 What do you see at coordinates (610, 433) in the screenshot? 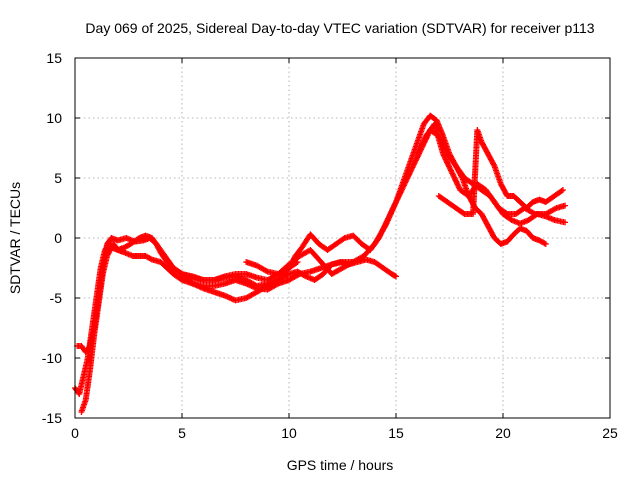
I see `x-tick-label: 25` at bounding box center [610, 433].